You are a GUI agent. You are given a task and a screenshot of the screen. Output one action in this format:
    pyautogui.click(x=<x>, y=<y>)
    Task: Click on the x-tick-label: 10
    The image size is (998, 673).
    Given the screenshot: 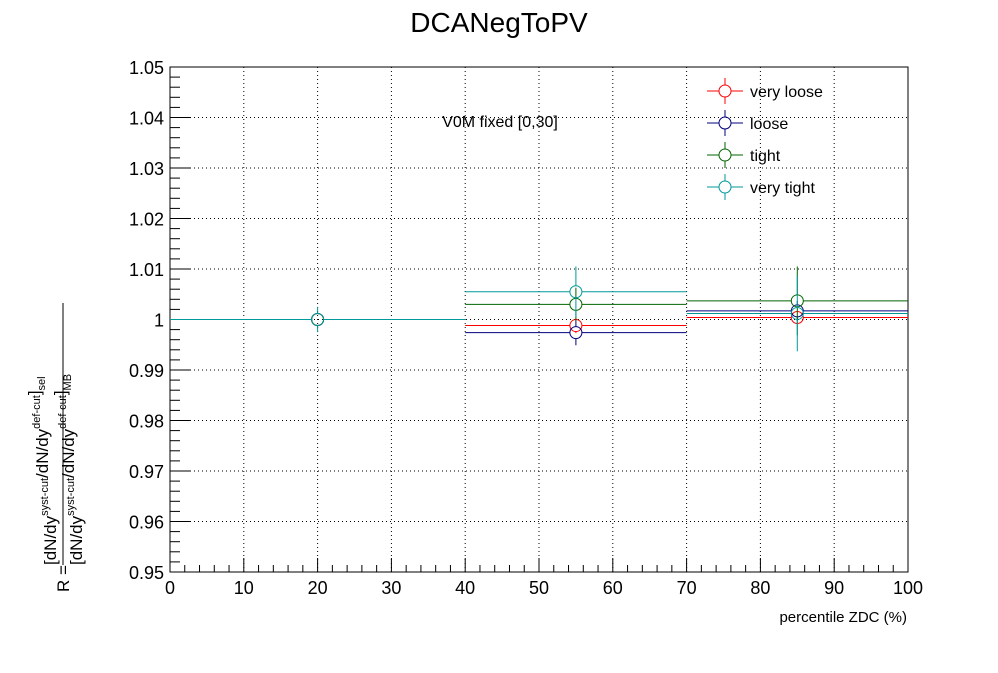 What is the action you would take?
    pyautogui.click(x=244, y=588)
    